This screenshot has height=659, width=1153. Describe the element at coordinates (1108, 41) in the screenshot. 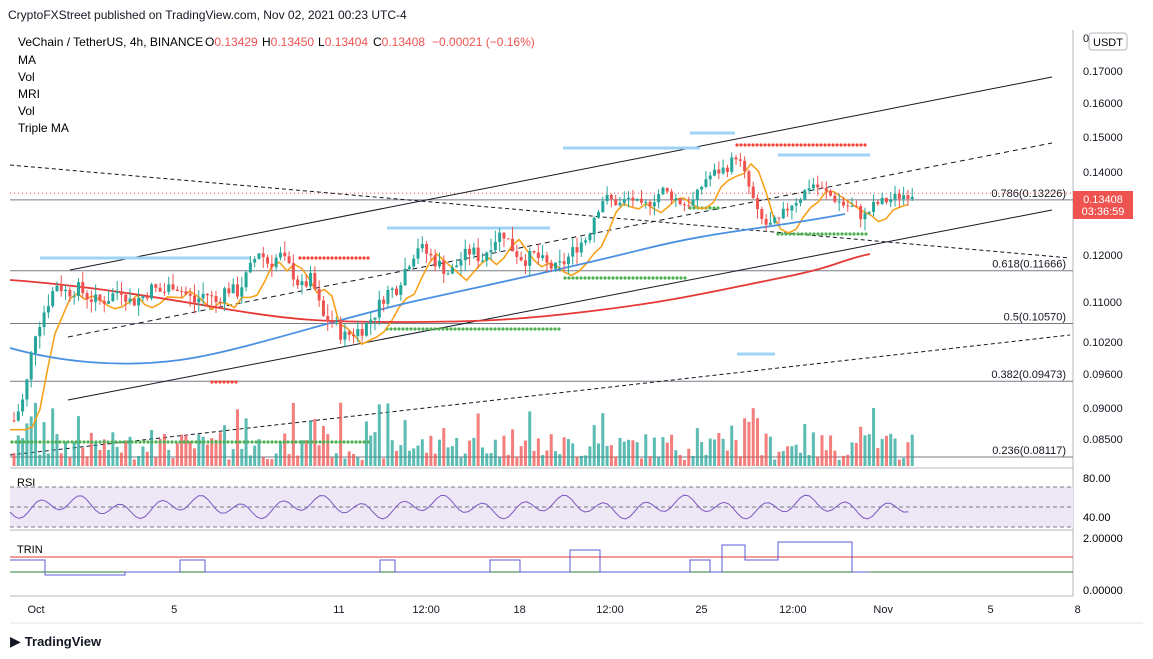

I see `currency-badge: USDT` at that location.